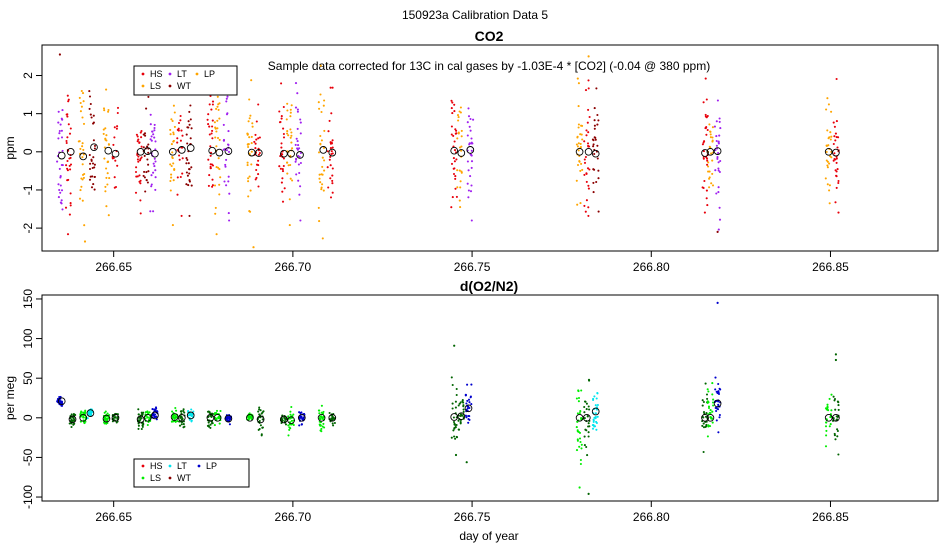 Image resolution: width=950 pixels, height=550 pixels. What do you see at coordinates (170, 466) in the screenshot?
I see `o2n2-legend-marker-lt` at bounding box center [170, 466].